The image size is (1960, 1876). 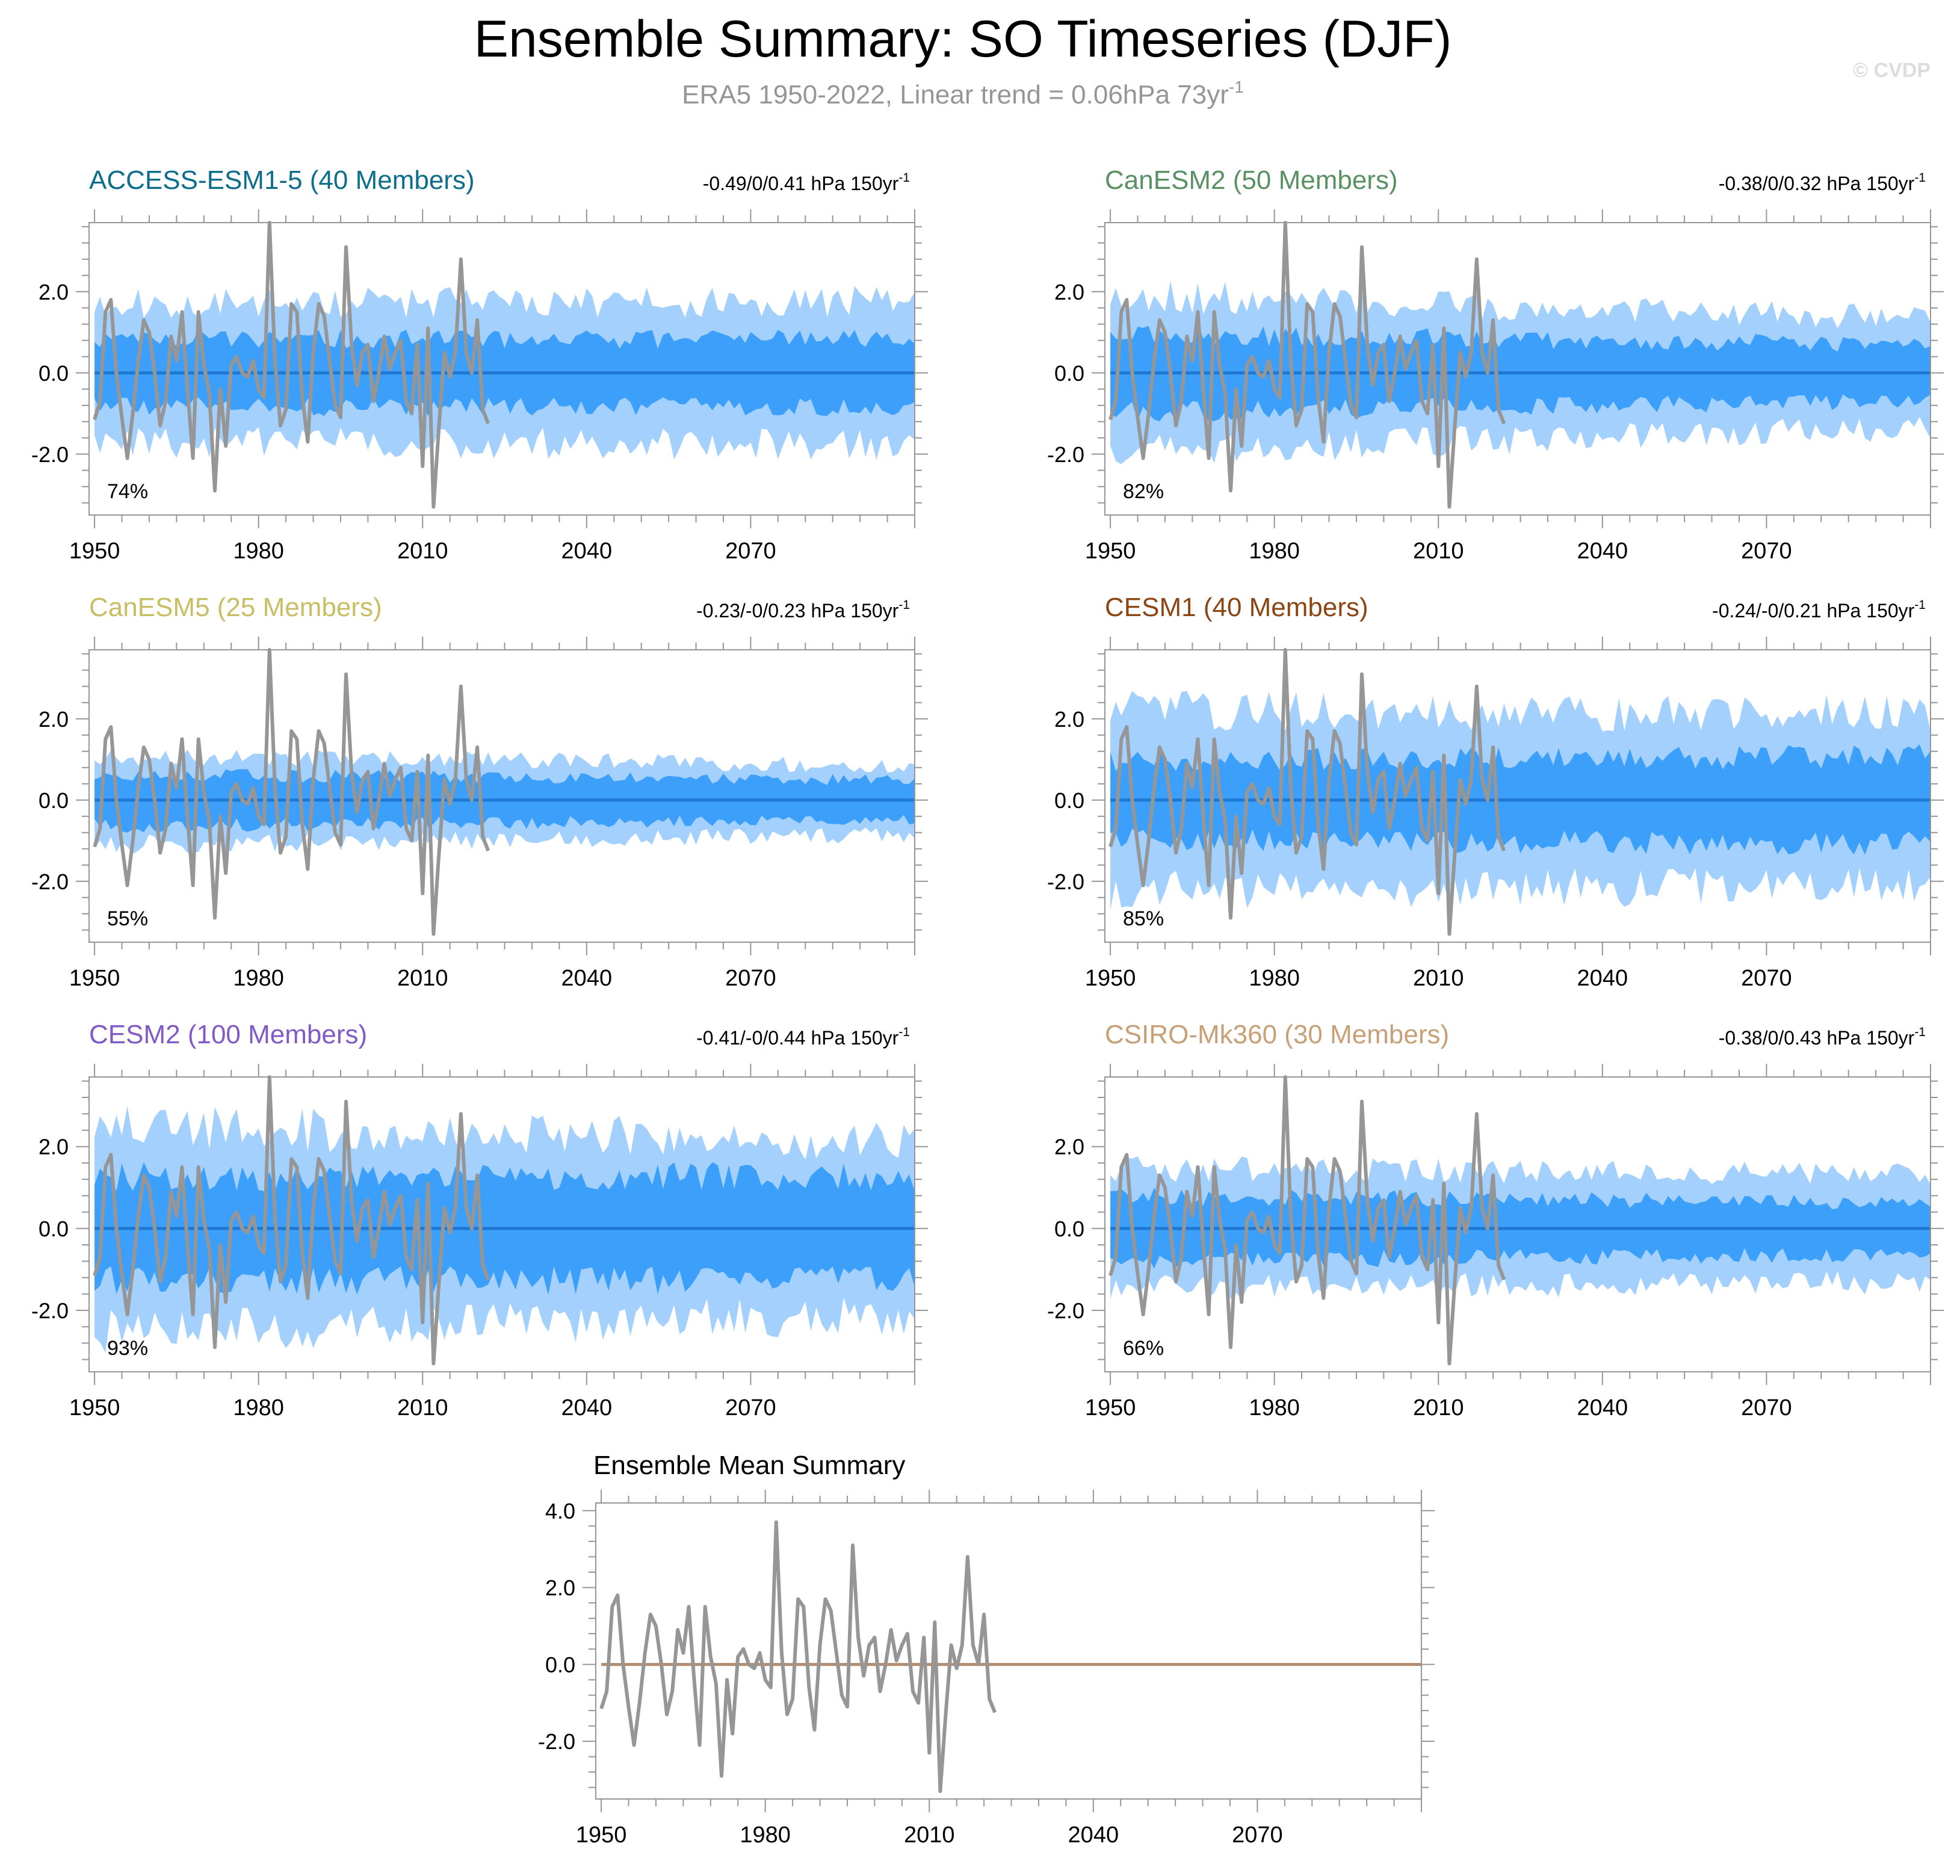 What do you see at coordinates (1817, 1038) in the screenshot?
I see `trend-range-text: -0.38/0/0.43 hPa 150yr` at bounding box center [1817, 1038].